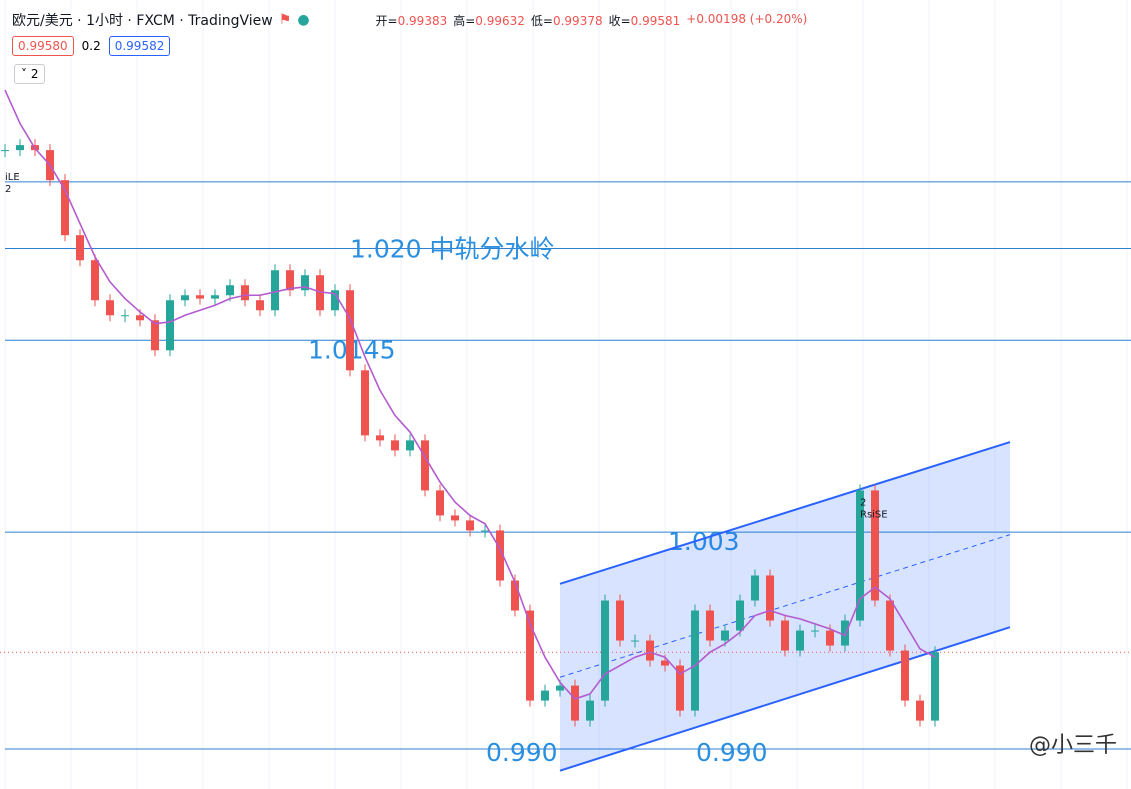  Describe the element at coordinates (303, 20) in the screenshot. I see `status: ●` at that location.